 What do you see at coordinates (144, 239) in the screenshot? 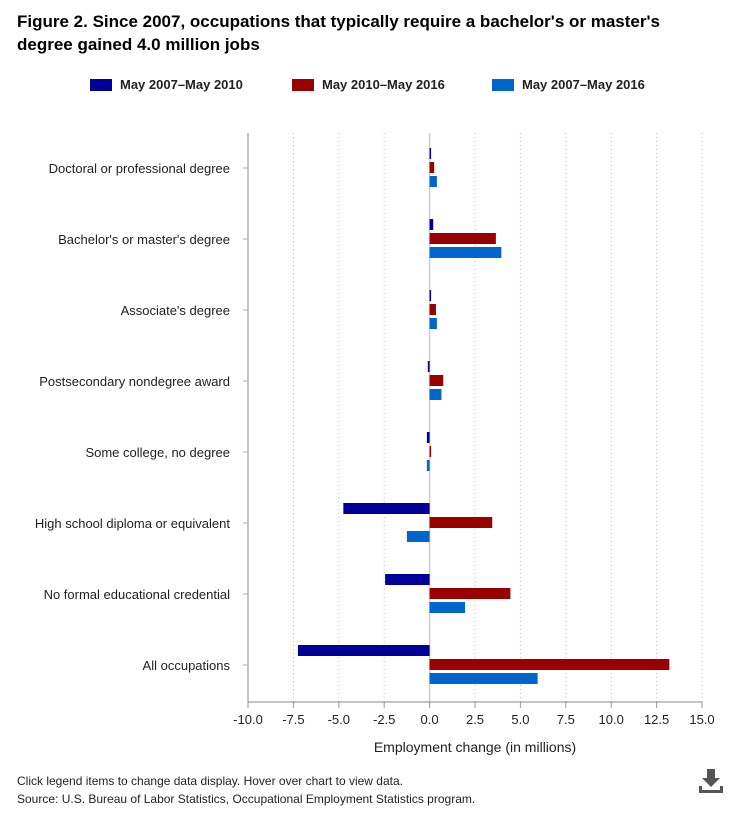
I see `category-label: Bachelor's or master's degree` at bounding box center [144, 239].